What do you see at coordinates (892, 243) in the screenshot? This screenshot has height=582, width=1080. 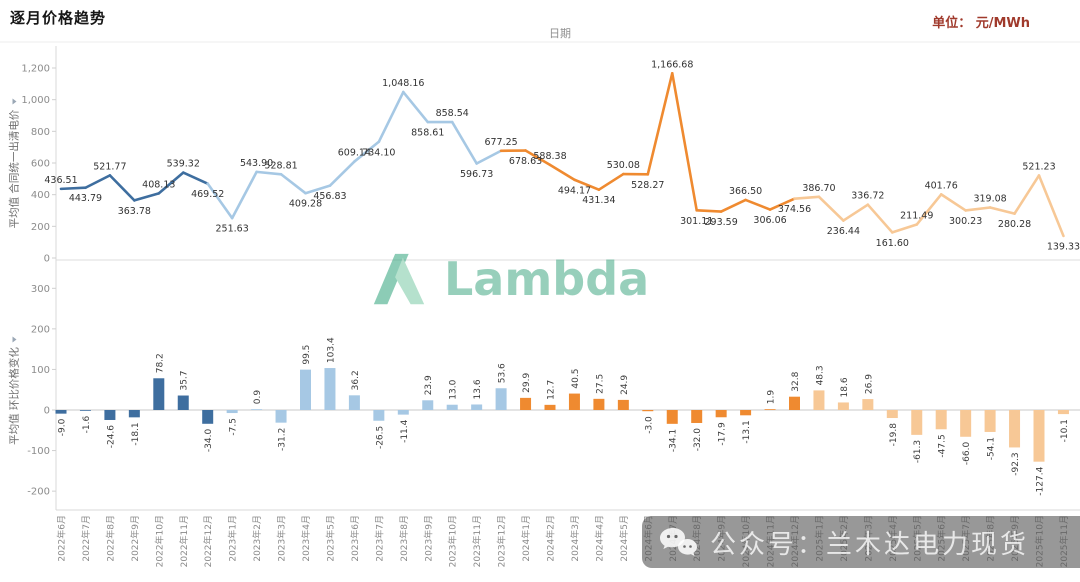 I see `point-value-label: 161.60` at bounding box center [892, 243].